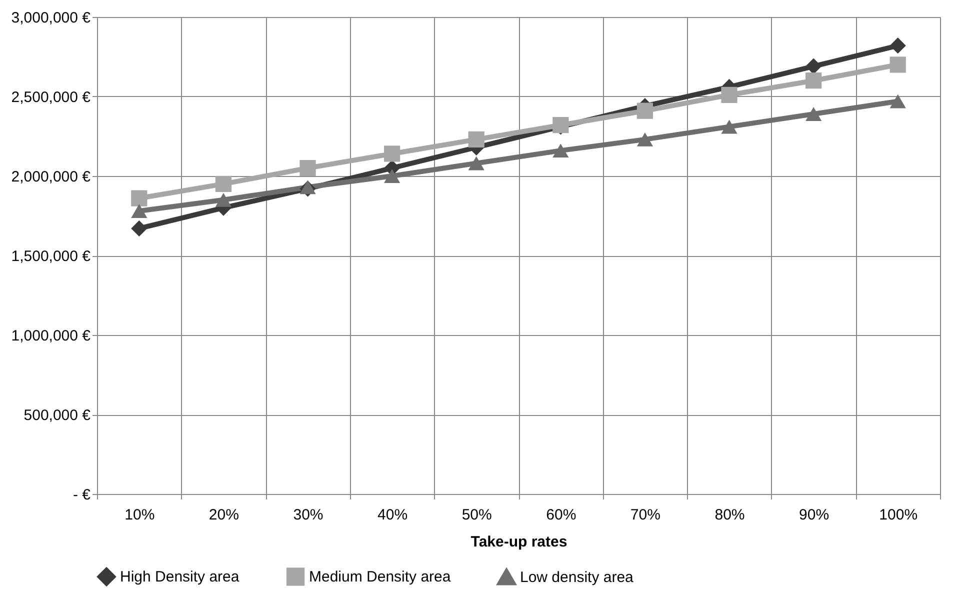  What do you see at coordinates (58, 415) in the screenshot?
I see `y-tick-label: 500,000 €` at bounding box center [58, 415].